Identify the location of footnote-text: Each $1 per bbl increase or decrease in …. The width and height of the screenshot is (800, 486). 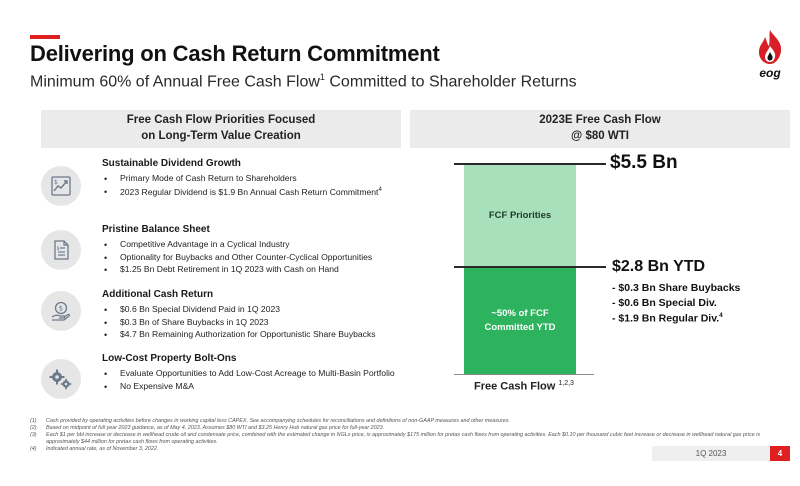
(403, 439).